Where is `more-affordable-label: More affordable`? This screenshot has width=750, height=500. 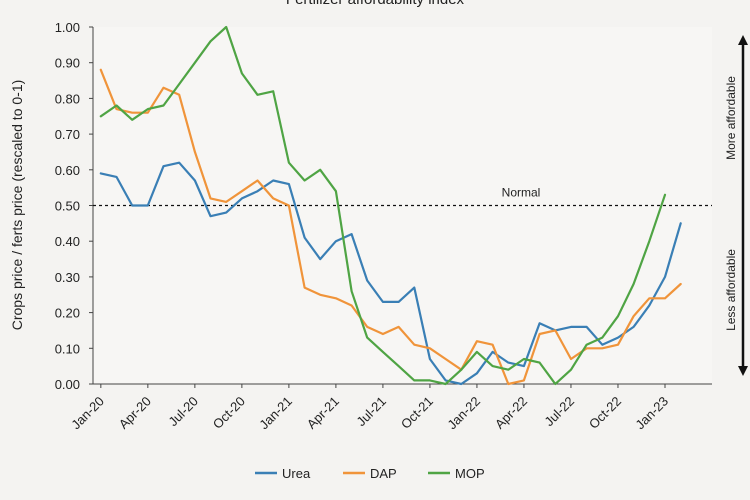 more-affordable-label: More affordable is located at coordinates (731, 118).